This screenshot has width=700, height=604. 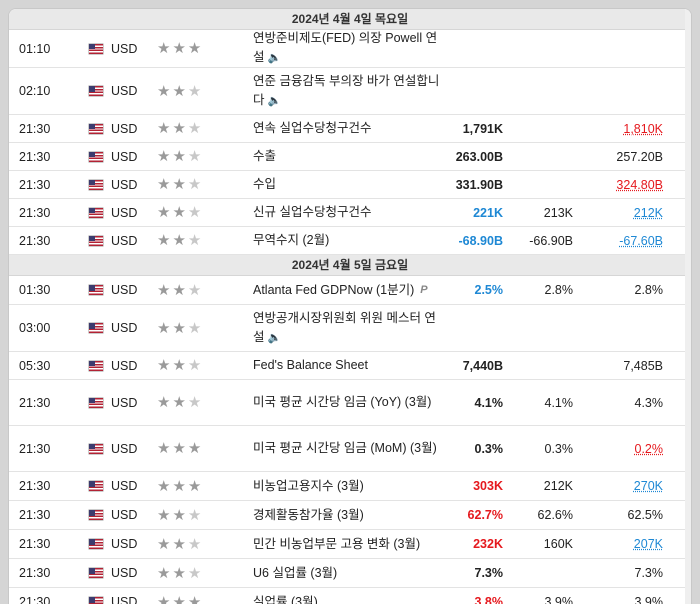 I want to click on actual-value: 303K, so click(x=488, y=486).